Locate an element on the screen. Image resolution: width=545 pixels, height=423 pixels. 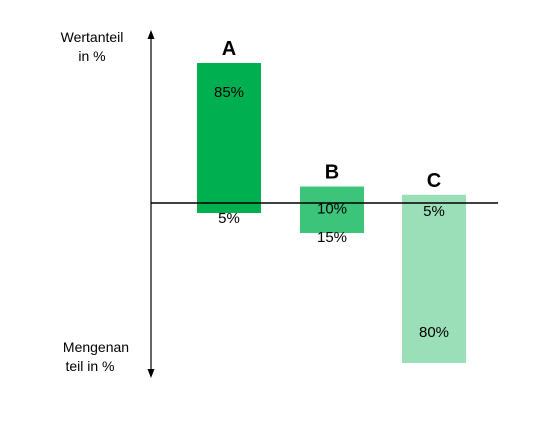
data-label-upper-b: 10% is located at coordinates (332, 209).